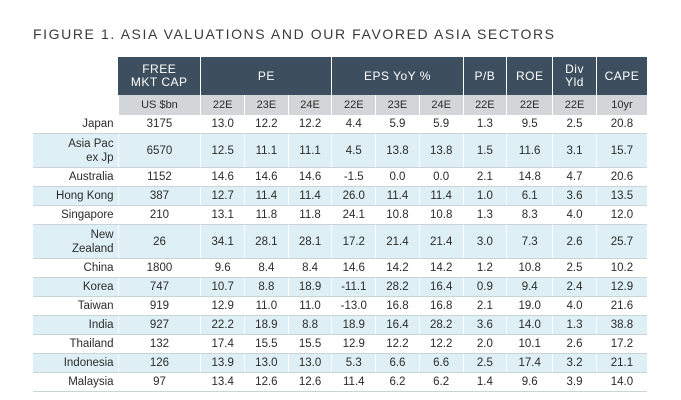  What do you see at coordinates (441, 150) in the screenshot?
I see `table-cell: 13.8` at bounding box center [441, 150].